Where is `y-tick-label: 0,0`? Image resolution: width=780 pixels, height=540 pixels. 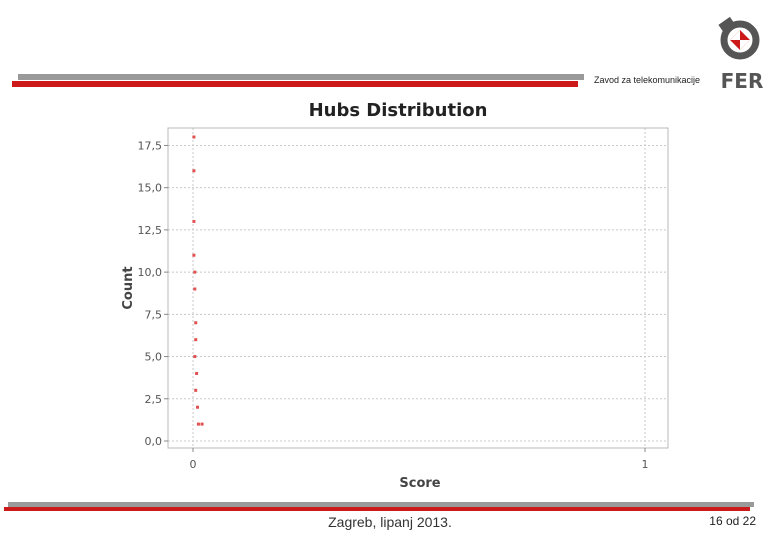 y-tick-label: 0,0 is located at coordinates (154, 441).